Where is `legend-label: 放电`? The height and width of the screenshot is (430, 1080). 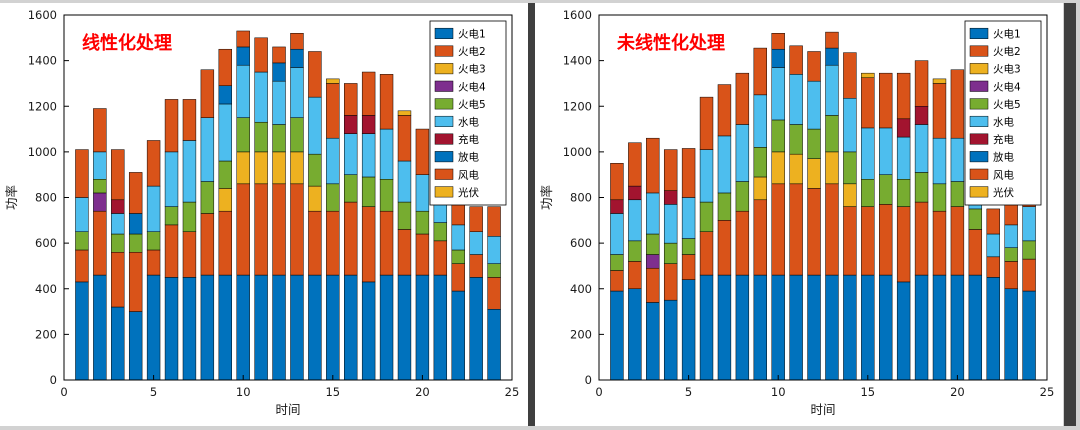
legend-label: 放电 is located at coordinates (468, 157).